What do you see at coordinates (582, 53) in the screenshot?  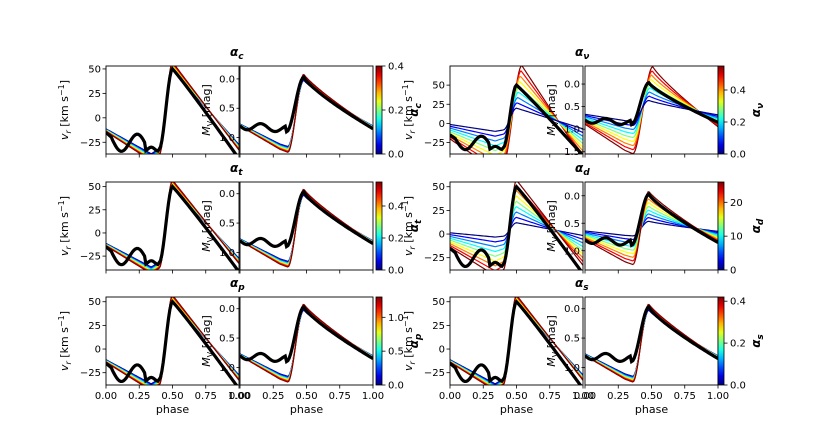 I see `param-title: αν` at bounding box center [582, 53].